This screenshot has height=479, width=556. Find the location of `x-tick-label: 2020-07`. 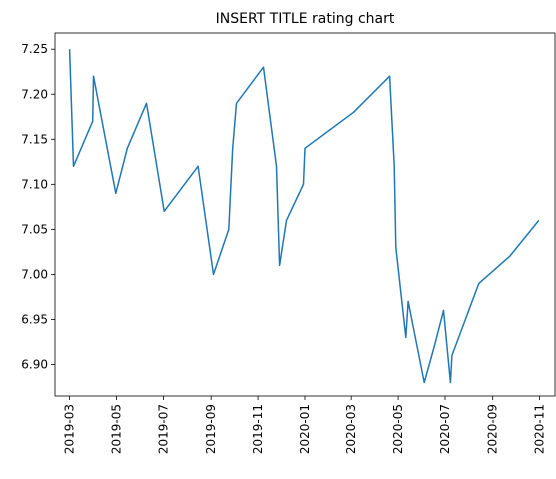

x-tick-label: 2020-07 is located at coordinates (445, 429).